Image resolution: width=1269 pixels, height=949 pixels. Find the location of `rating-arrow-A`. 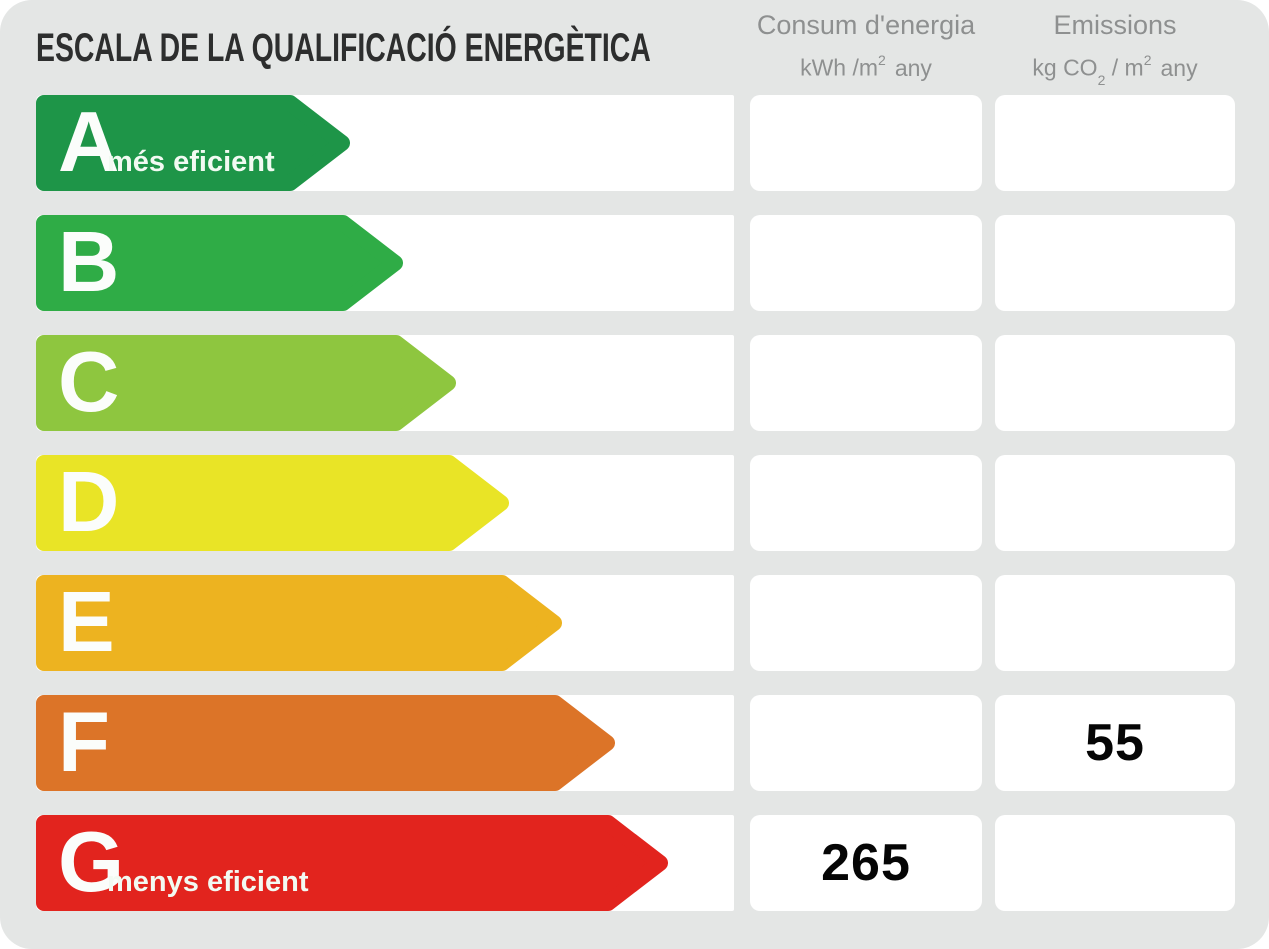

rating-arrow-A is located at coordinates (193, 143).